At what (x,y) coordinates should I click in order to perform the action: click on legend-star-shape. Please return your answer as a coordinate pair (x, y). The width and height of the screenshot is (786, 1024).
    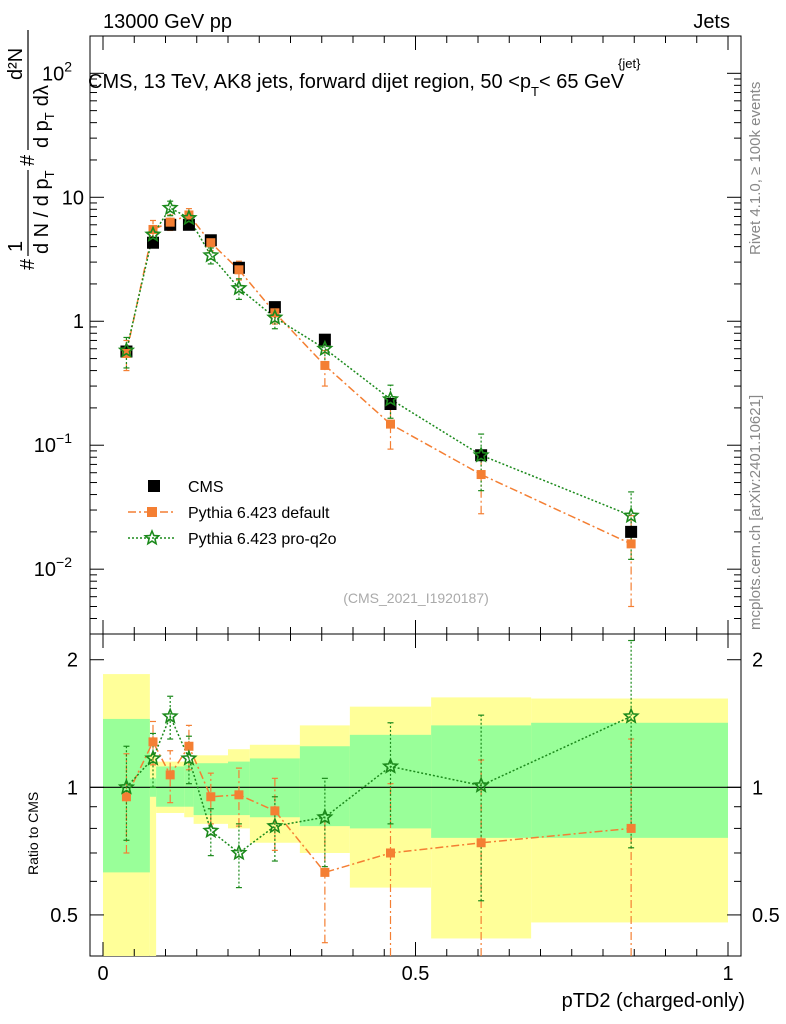
    Looking at the image, I should click on (152, 537).